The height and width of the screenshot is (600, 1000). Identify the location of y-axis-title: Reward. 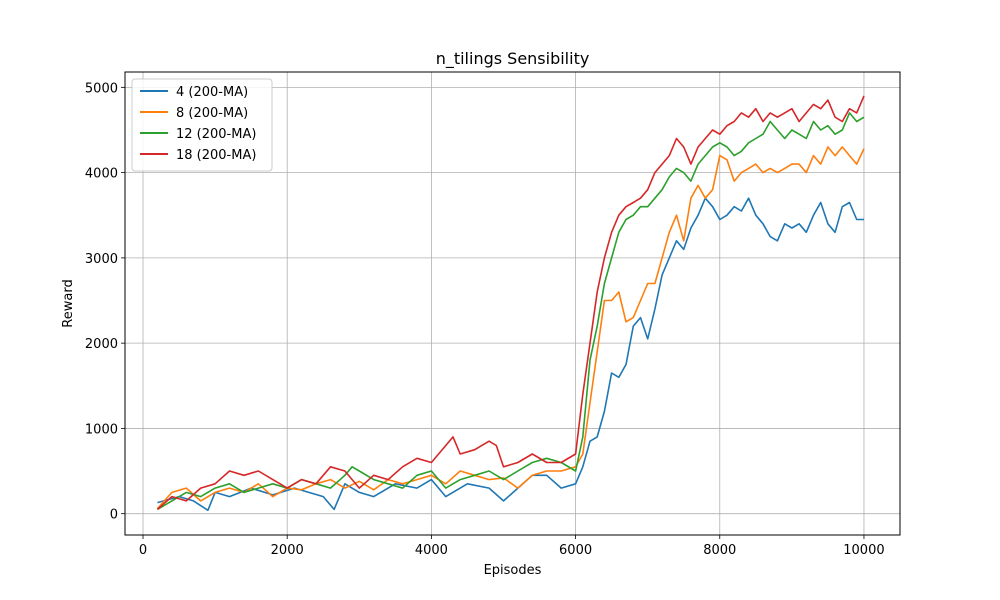
(68, 303).